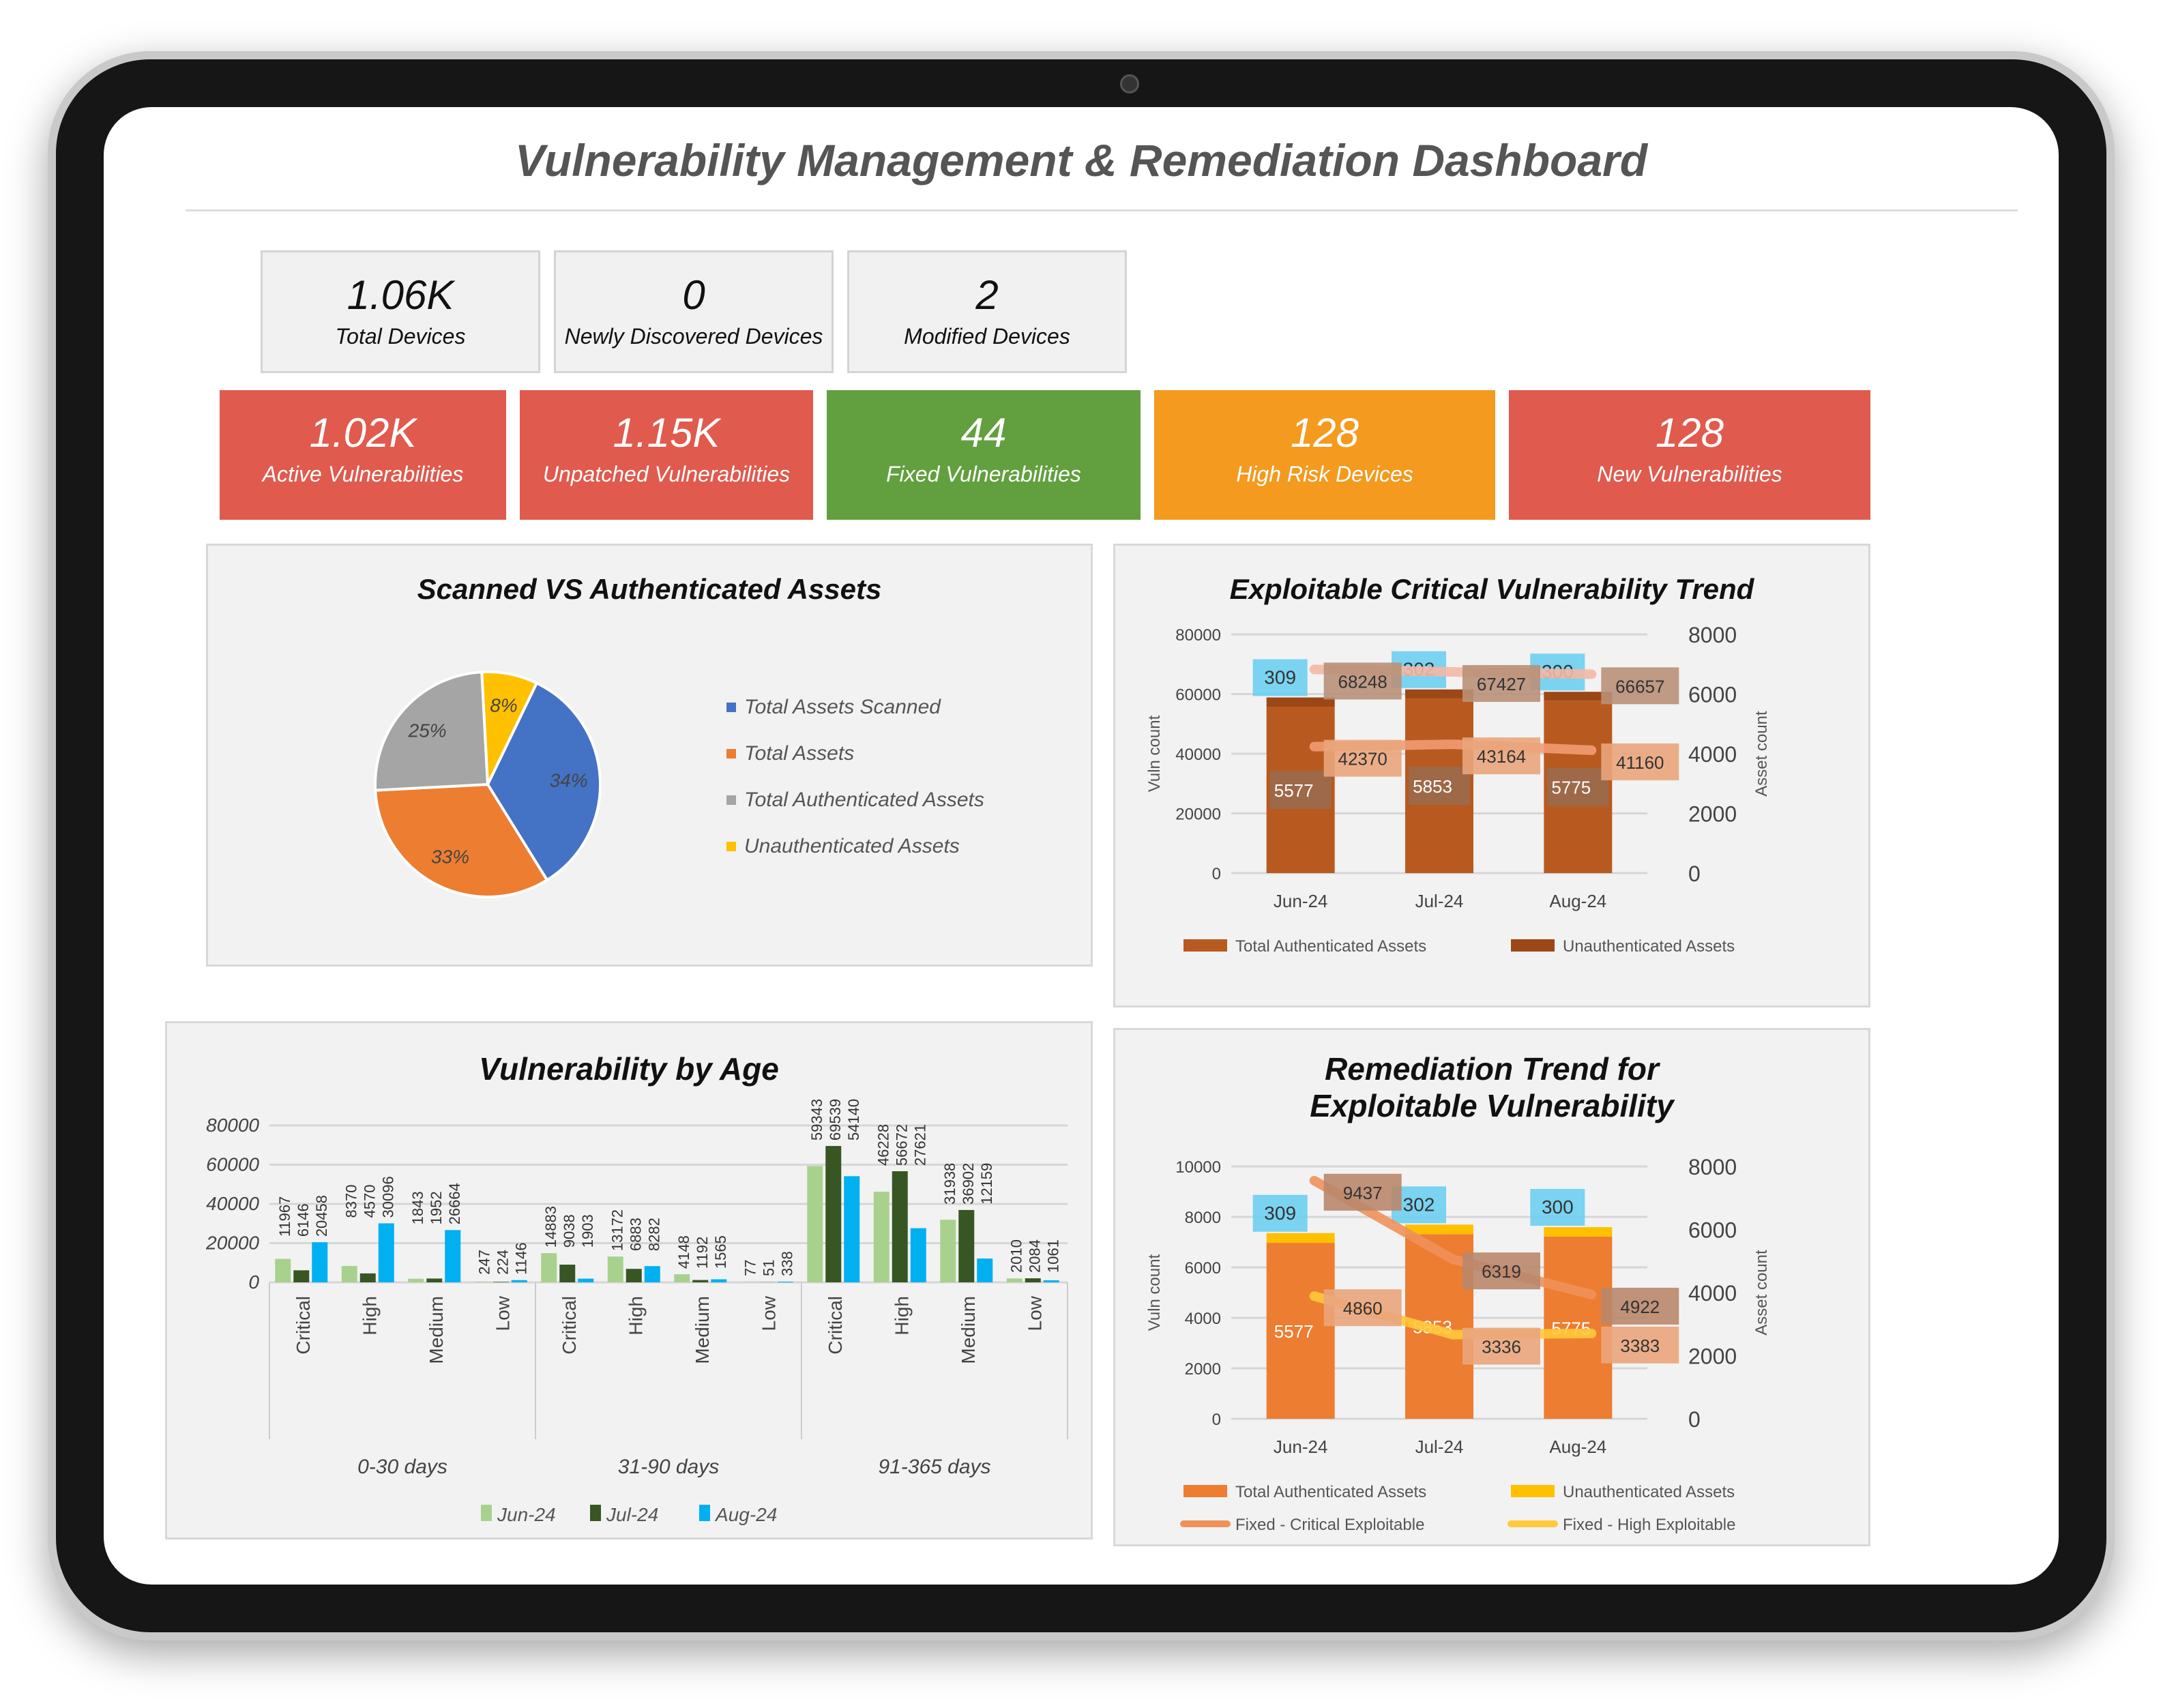 This screenshot has width=2176, height=1708. I want to click on data-label: 6146, so click(304, 1220).